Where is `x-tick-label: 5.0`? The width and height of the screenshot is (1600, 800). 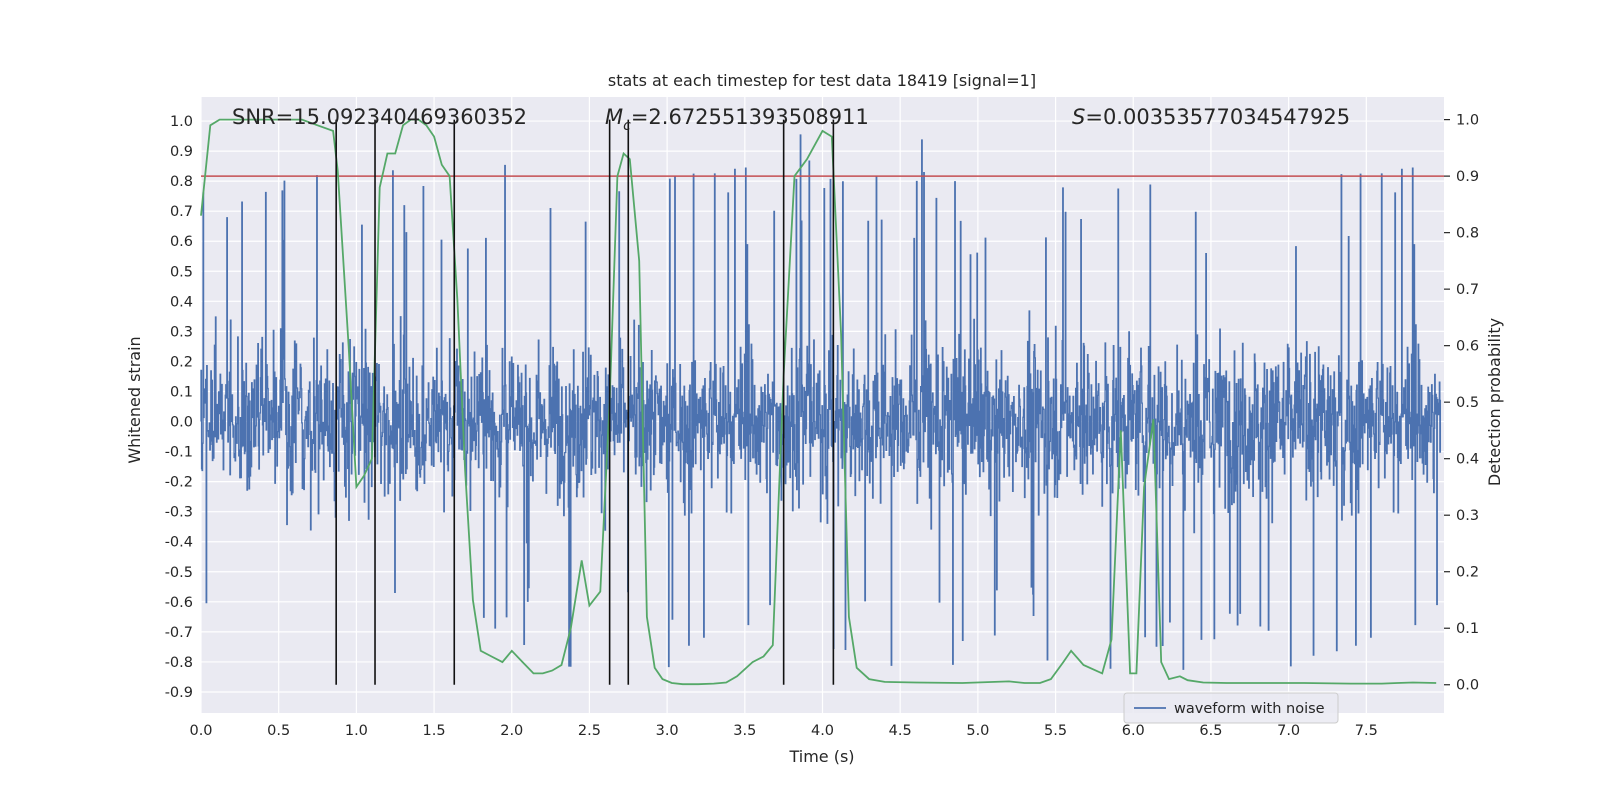
x-tick-label: 5.0 is located at coordinates (977, 731).